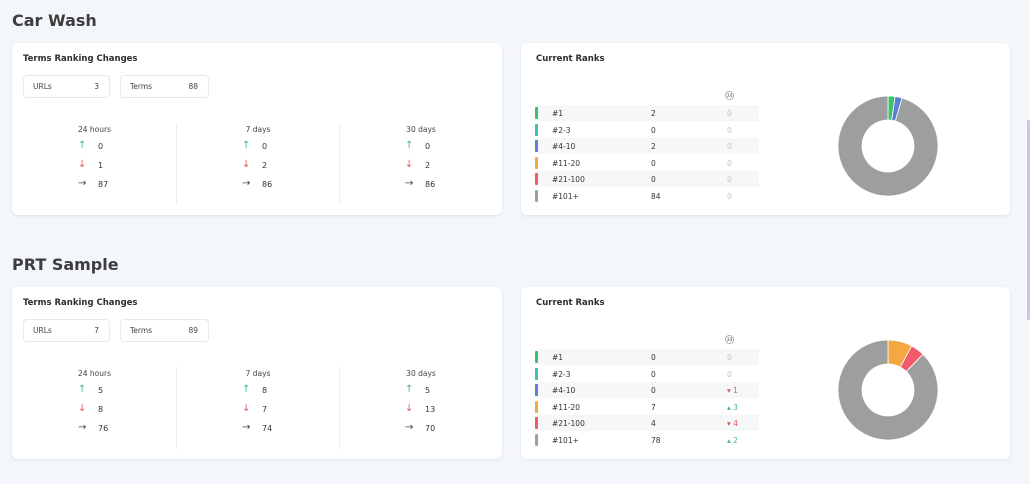 The width and height of the screenshot is (1030, 484). Describe the element at coordinates (94, 164) in the screenshot. I see `period-column: 24 hours ↑ 0 ↓ 1 → 87` at that location.